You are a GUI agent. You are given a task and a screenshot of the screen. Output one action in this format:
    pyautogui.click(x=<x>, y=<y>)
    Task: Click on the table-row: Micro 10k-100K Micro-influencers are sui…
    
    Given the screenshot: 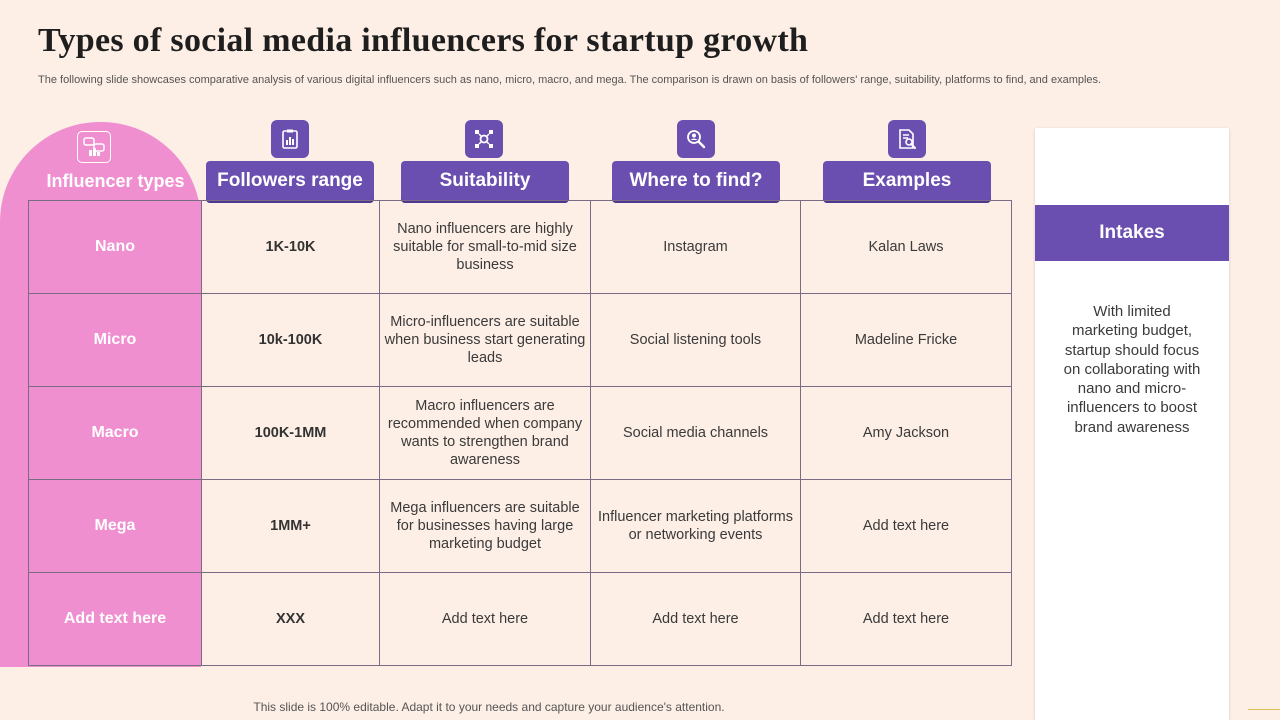 What is the action you would take?
    pyautogui.click(x=520, y=340)
    